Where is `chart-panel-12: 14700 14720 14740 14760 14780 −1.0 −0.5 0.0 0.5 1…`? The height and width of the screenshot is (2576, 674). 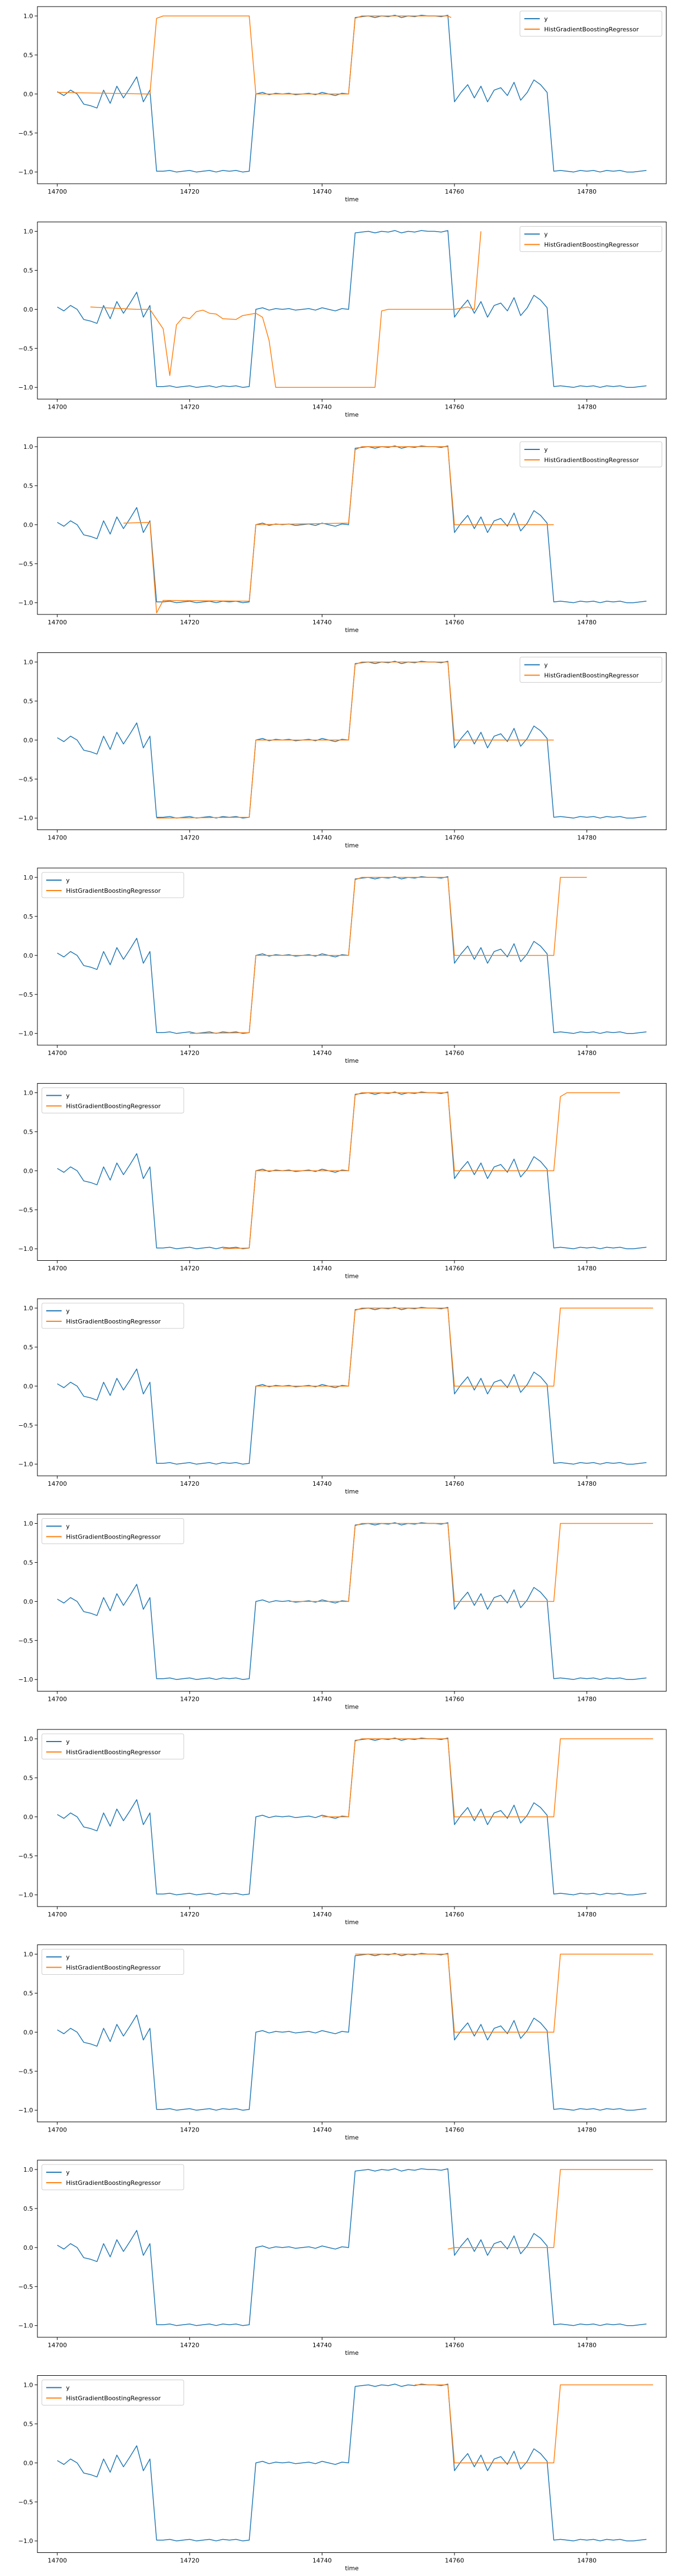
chart-panel-12: 14700 14720 14740 14760 14780 −1.0 −0.5 0.0 0.5 1… is located at coordinates (342, 2473).